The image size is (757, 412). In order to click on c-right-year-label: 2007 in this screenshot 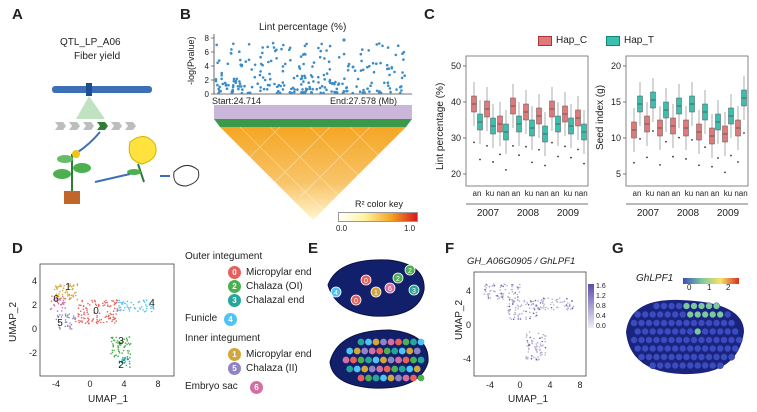, I will do `click(648, 213)`.